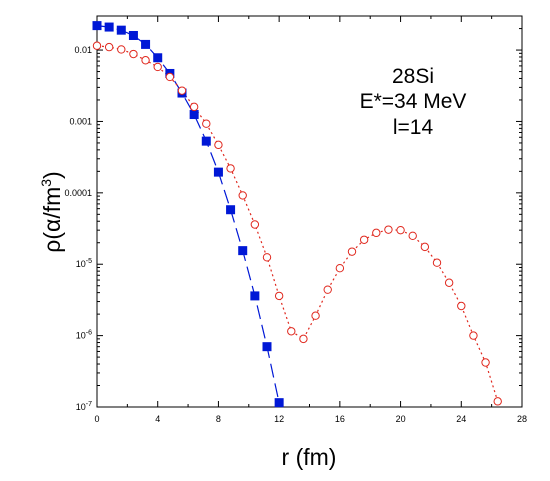 This screenshot has height=481, width=550. What do you see at coordinates (51, 211) in the screenshot?
I see `y-axis-title: ρ(α/fm3)` at bounding box center [51, 211].